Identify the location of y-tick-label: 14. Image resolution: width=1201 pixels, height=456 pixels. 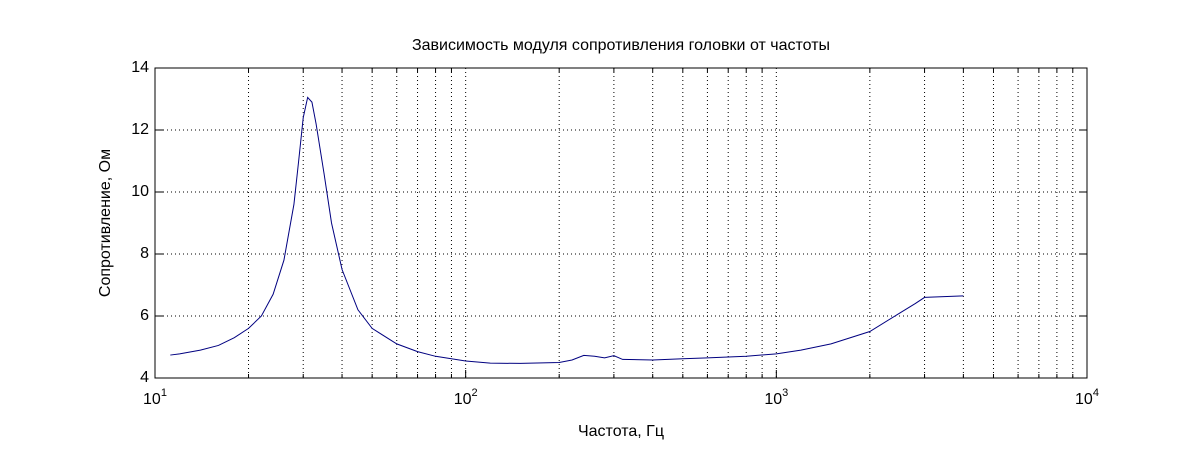
(140, 67).